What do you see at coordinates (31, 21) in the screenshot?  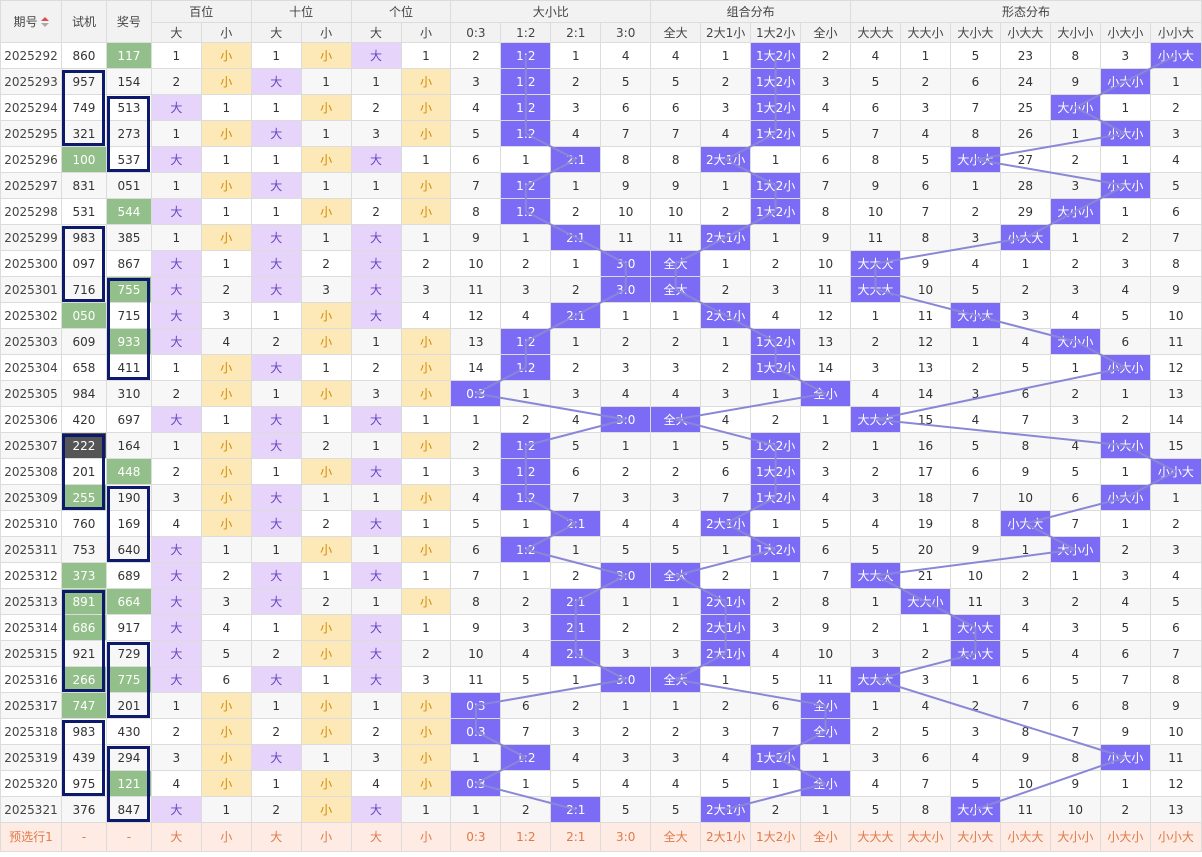 I see `period-header: 期号` at bounding box center [31, 21].